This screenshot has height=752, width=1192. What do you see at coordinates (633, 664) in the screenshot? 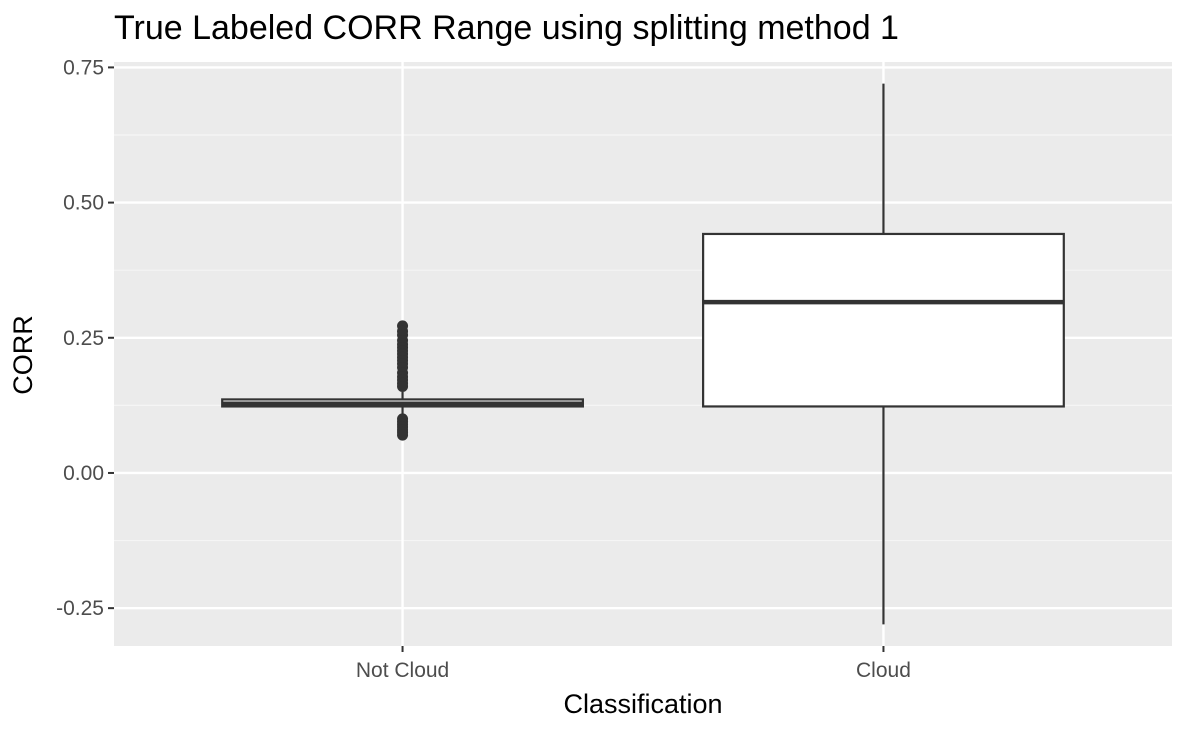
I see `x-axis: Not Cloud Cloud` at bounding box center [633, 664].